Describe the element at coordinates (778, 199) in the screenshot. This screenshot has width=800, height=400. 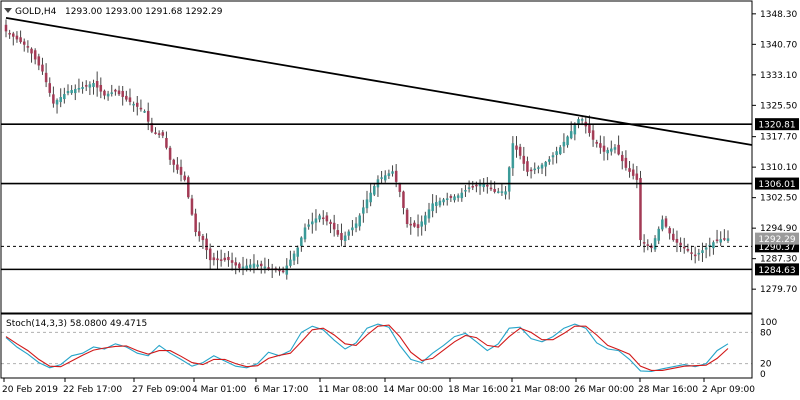
I see `y-tick-label: 1302.50` at that location.